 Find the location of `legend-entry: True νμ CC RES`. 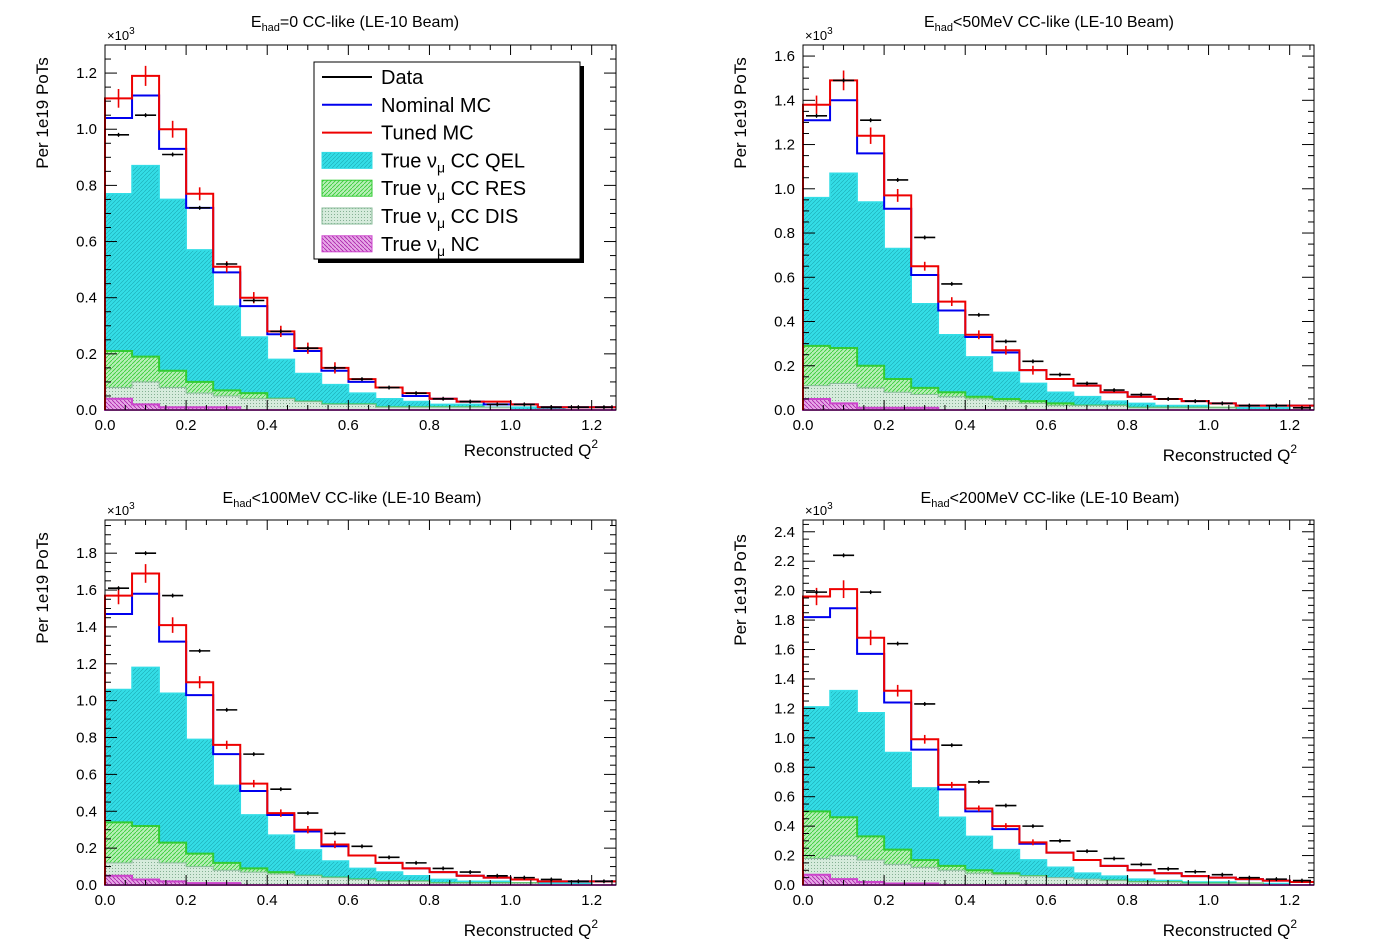

legend-entry: True νμ CC RES is located at coordinates (423, 190).